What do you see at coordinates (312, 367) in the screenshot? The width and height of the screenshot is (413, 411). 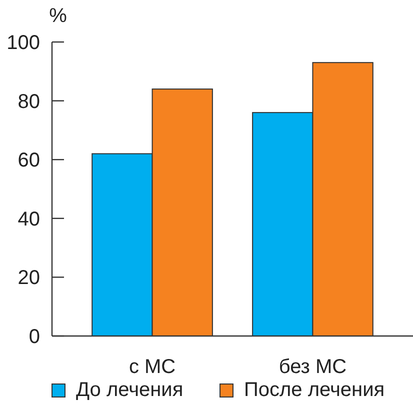 I see `x-tick-label: без МС` at bounding box center [312, 367].